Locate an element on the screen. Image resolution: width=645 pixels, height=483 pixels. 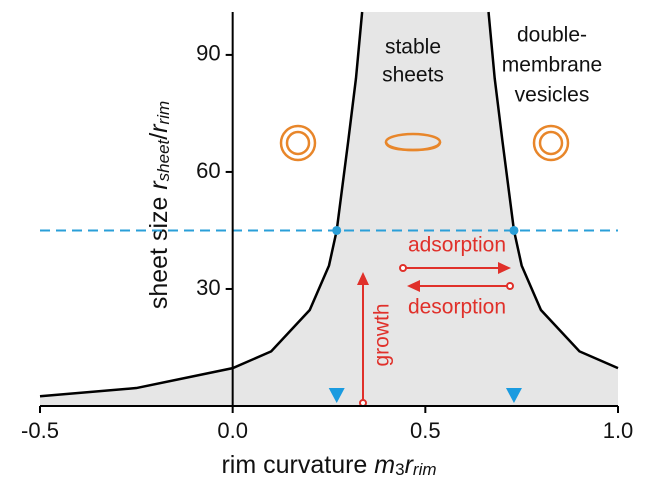
y-tick-label: 90 is located at coordinates (208, 53).